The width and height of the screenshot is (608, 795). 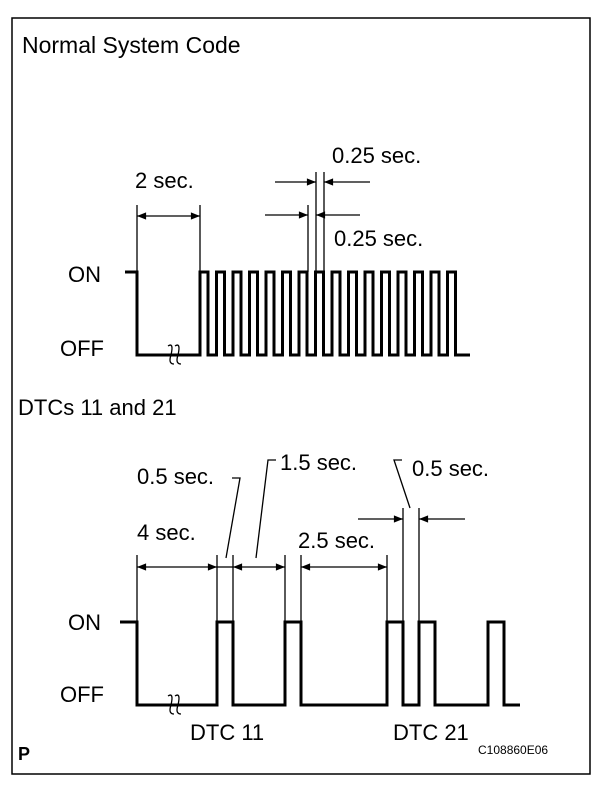 I want to click on label: 2 sec., so click(x=164, y=180).